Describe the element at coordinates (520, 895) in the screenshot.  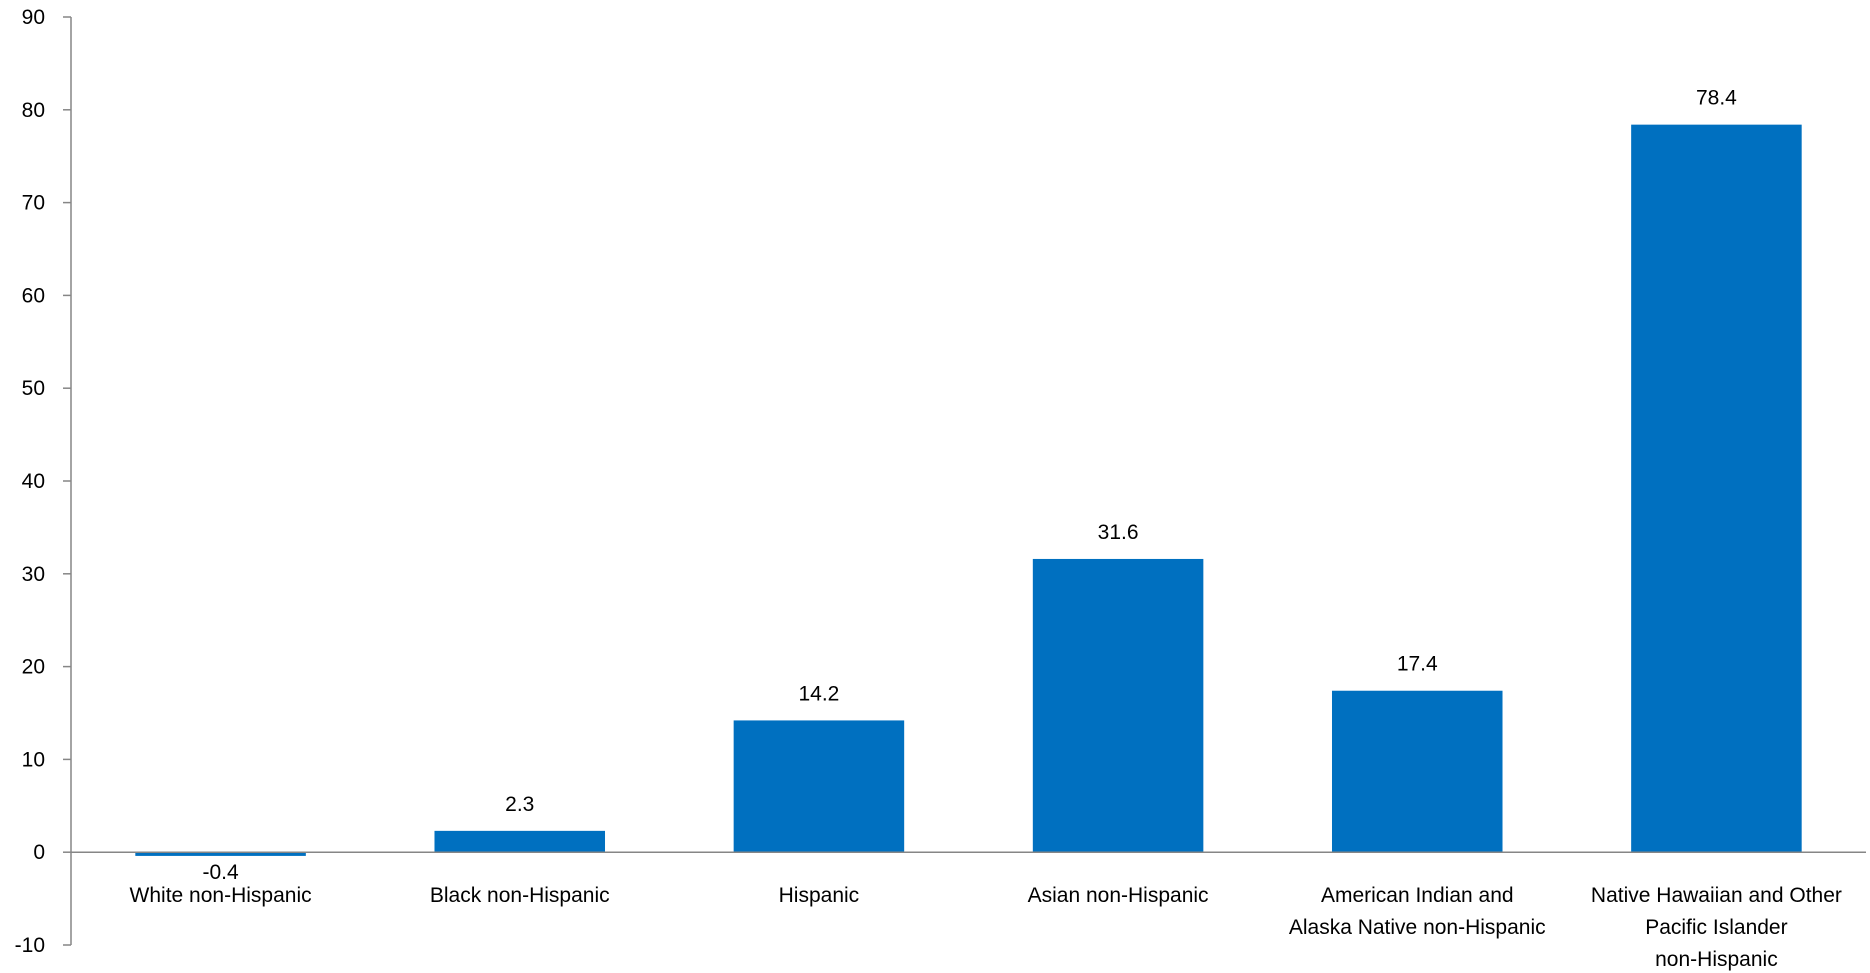
I see `category-label: Black non-Hispanic` at that location.